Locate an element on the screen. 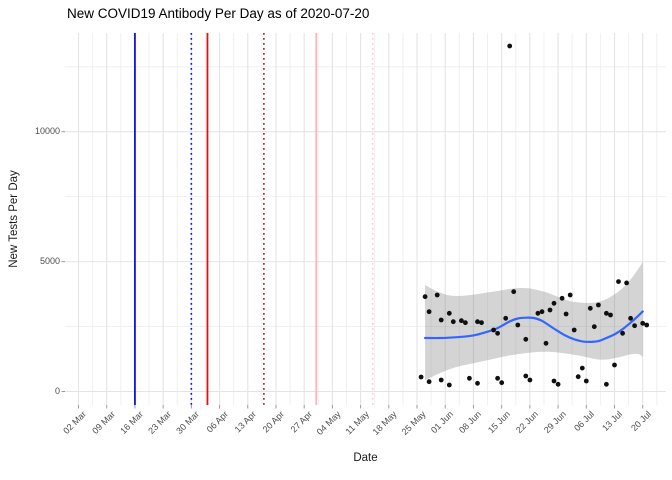 This screenshot has width=672, height=480. x-axis-title: Date is located at coordinates (365, 458).